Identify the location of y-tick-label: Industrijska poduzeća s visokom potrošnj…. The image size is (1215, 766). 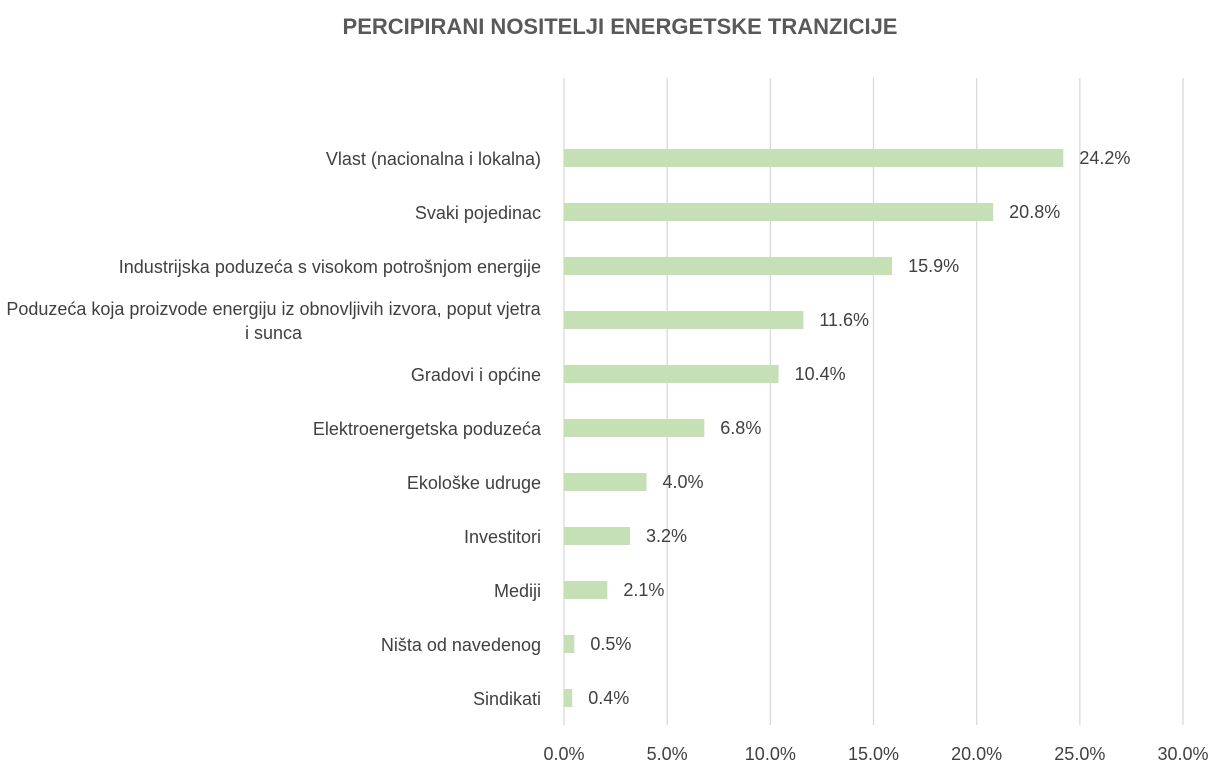
(329, 267).